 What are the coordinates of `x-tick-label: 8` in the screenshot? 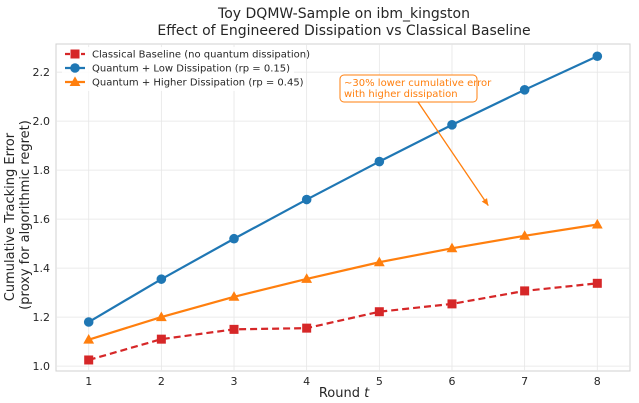 It's located at (597, 381).